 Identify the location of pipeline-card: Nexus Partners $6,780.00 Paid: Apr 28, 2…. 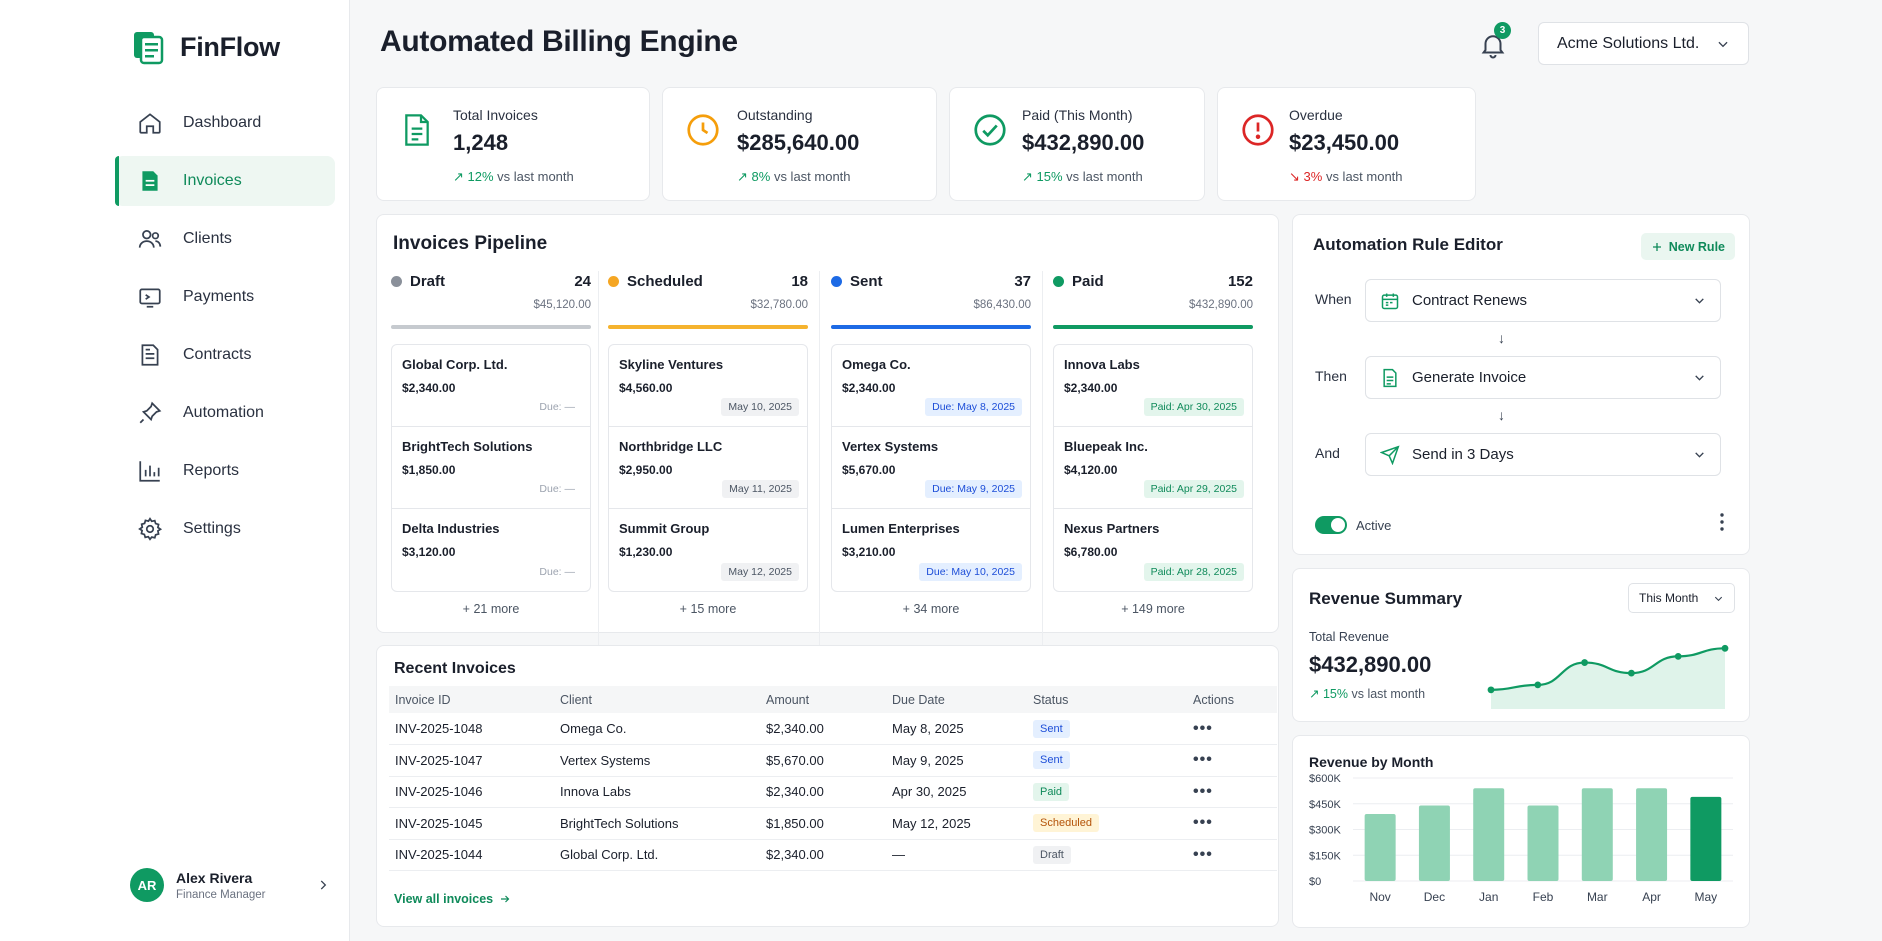
(1153, 550).